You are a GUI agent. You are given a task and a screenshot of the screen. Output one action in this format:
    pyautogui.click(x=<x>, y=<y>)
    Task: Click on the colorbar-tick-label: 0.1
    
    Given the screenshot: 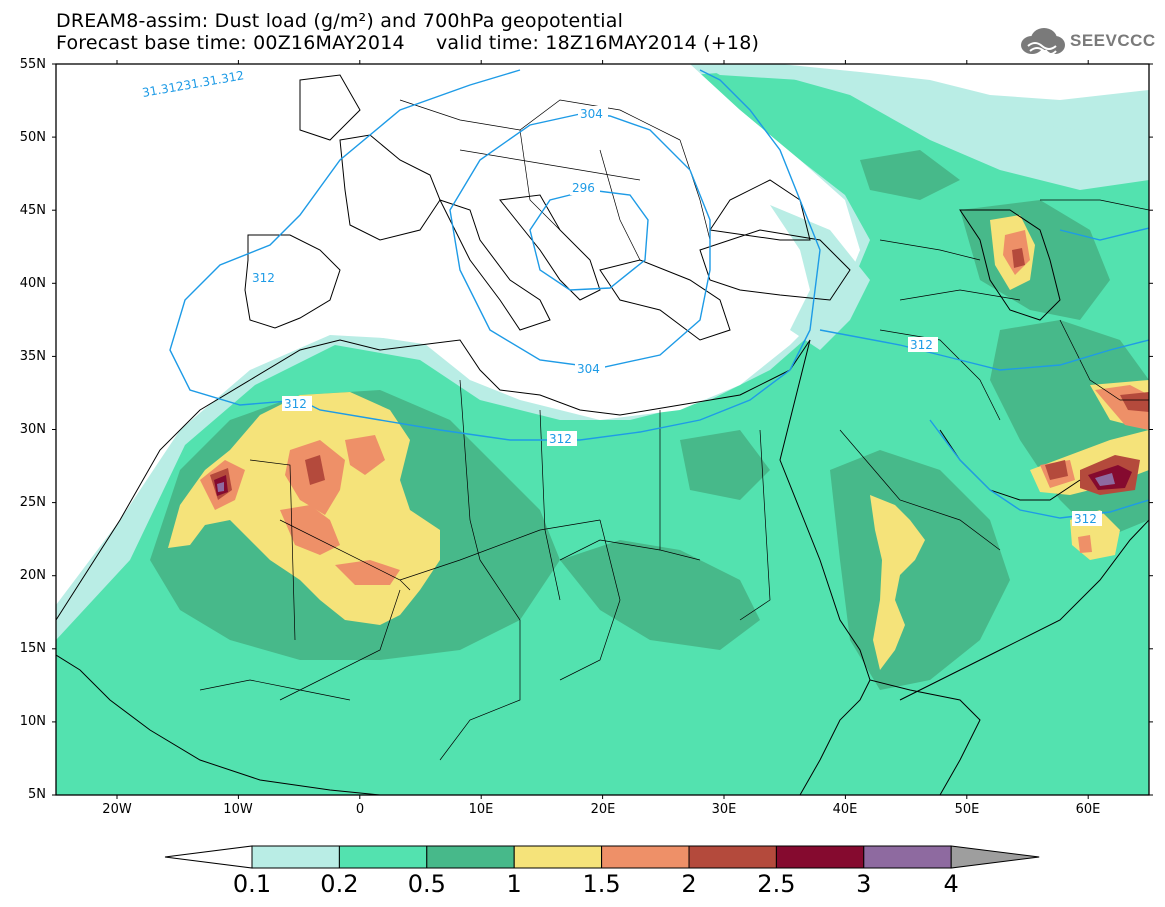 What is the action you would take?
    pyautogui.click(x=252, y=884)
    